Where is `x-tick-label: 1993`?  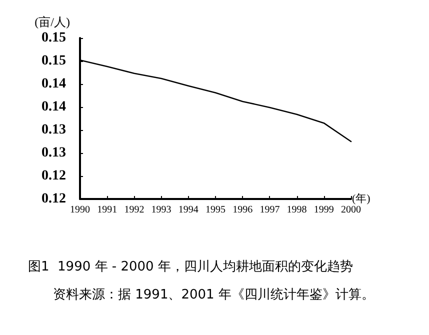
x-tick-label: 1993 is located at coordinates (161, 210).